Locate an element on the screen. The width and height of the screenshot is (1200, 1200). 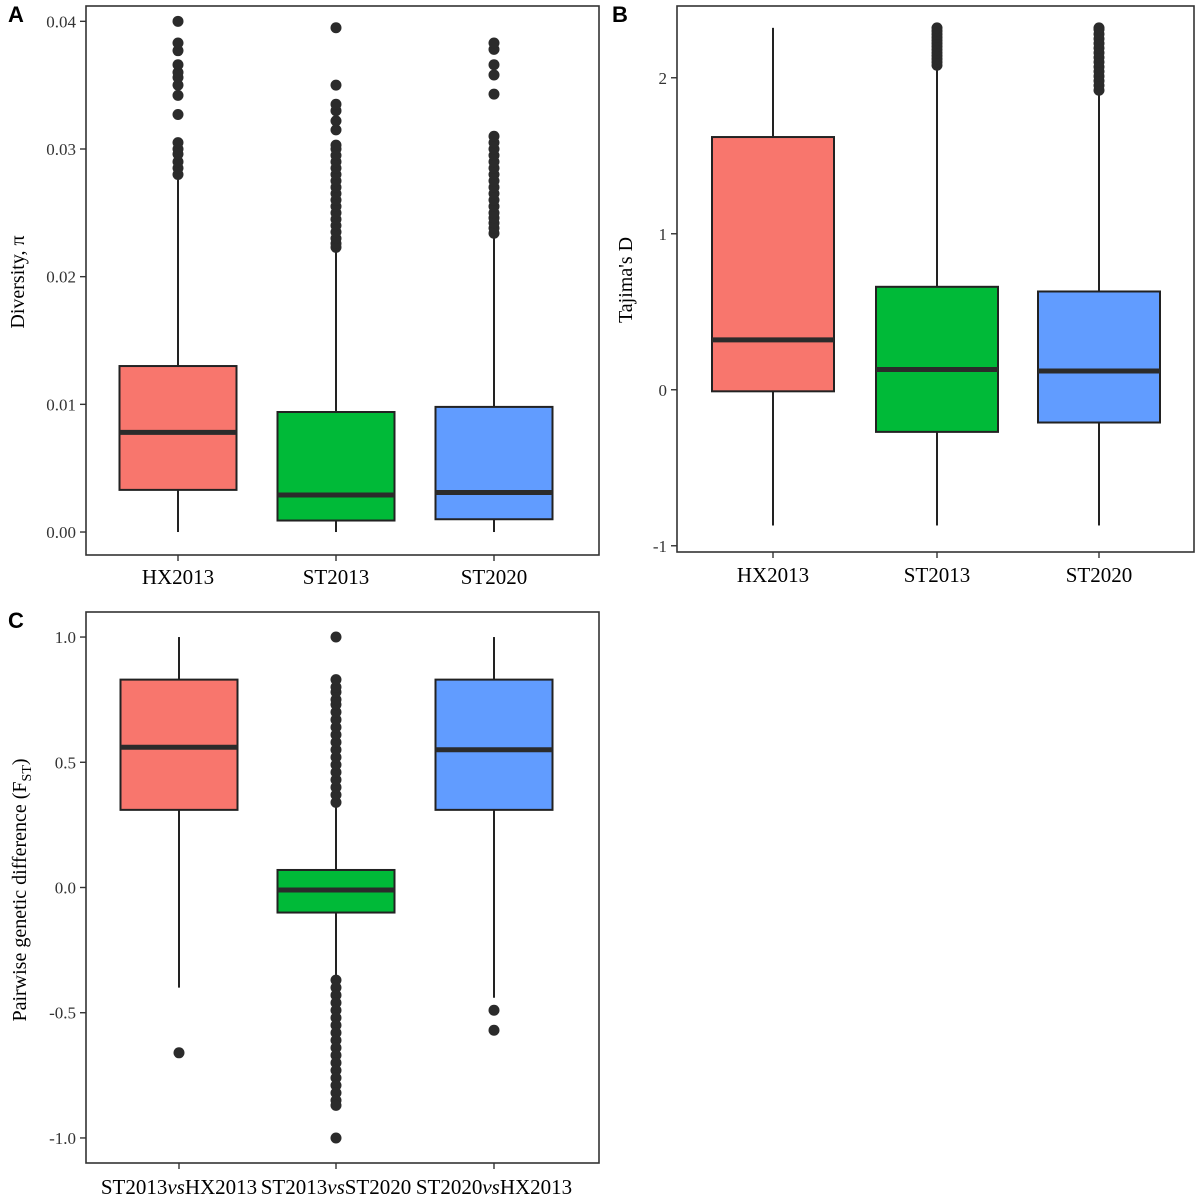
panel-c-y-tick-label: 0.0 is located at coordinates (65, 888).